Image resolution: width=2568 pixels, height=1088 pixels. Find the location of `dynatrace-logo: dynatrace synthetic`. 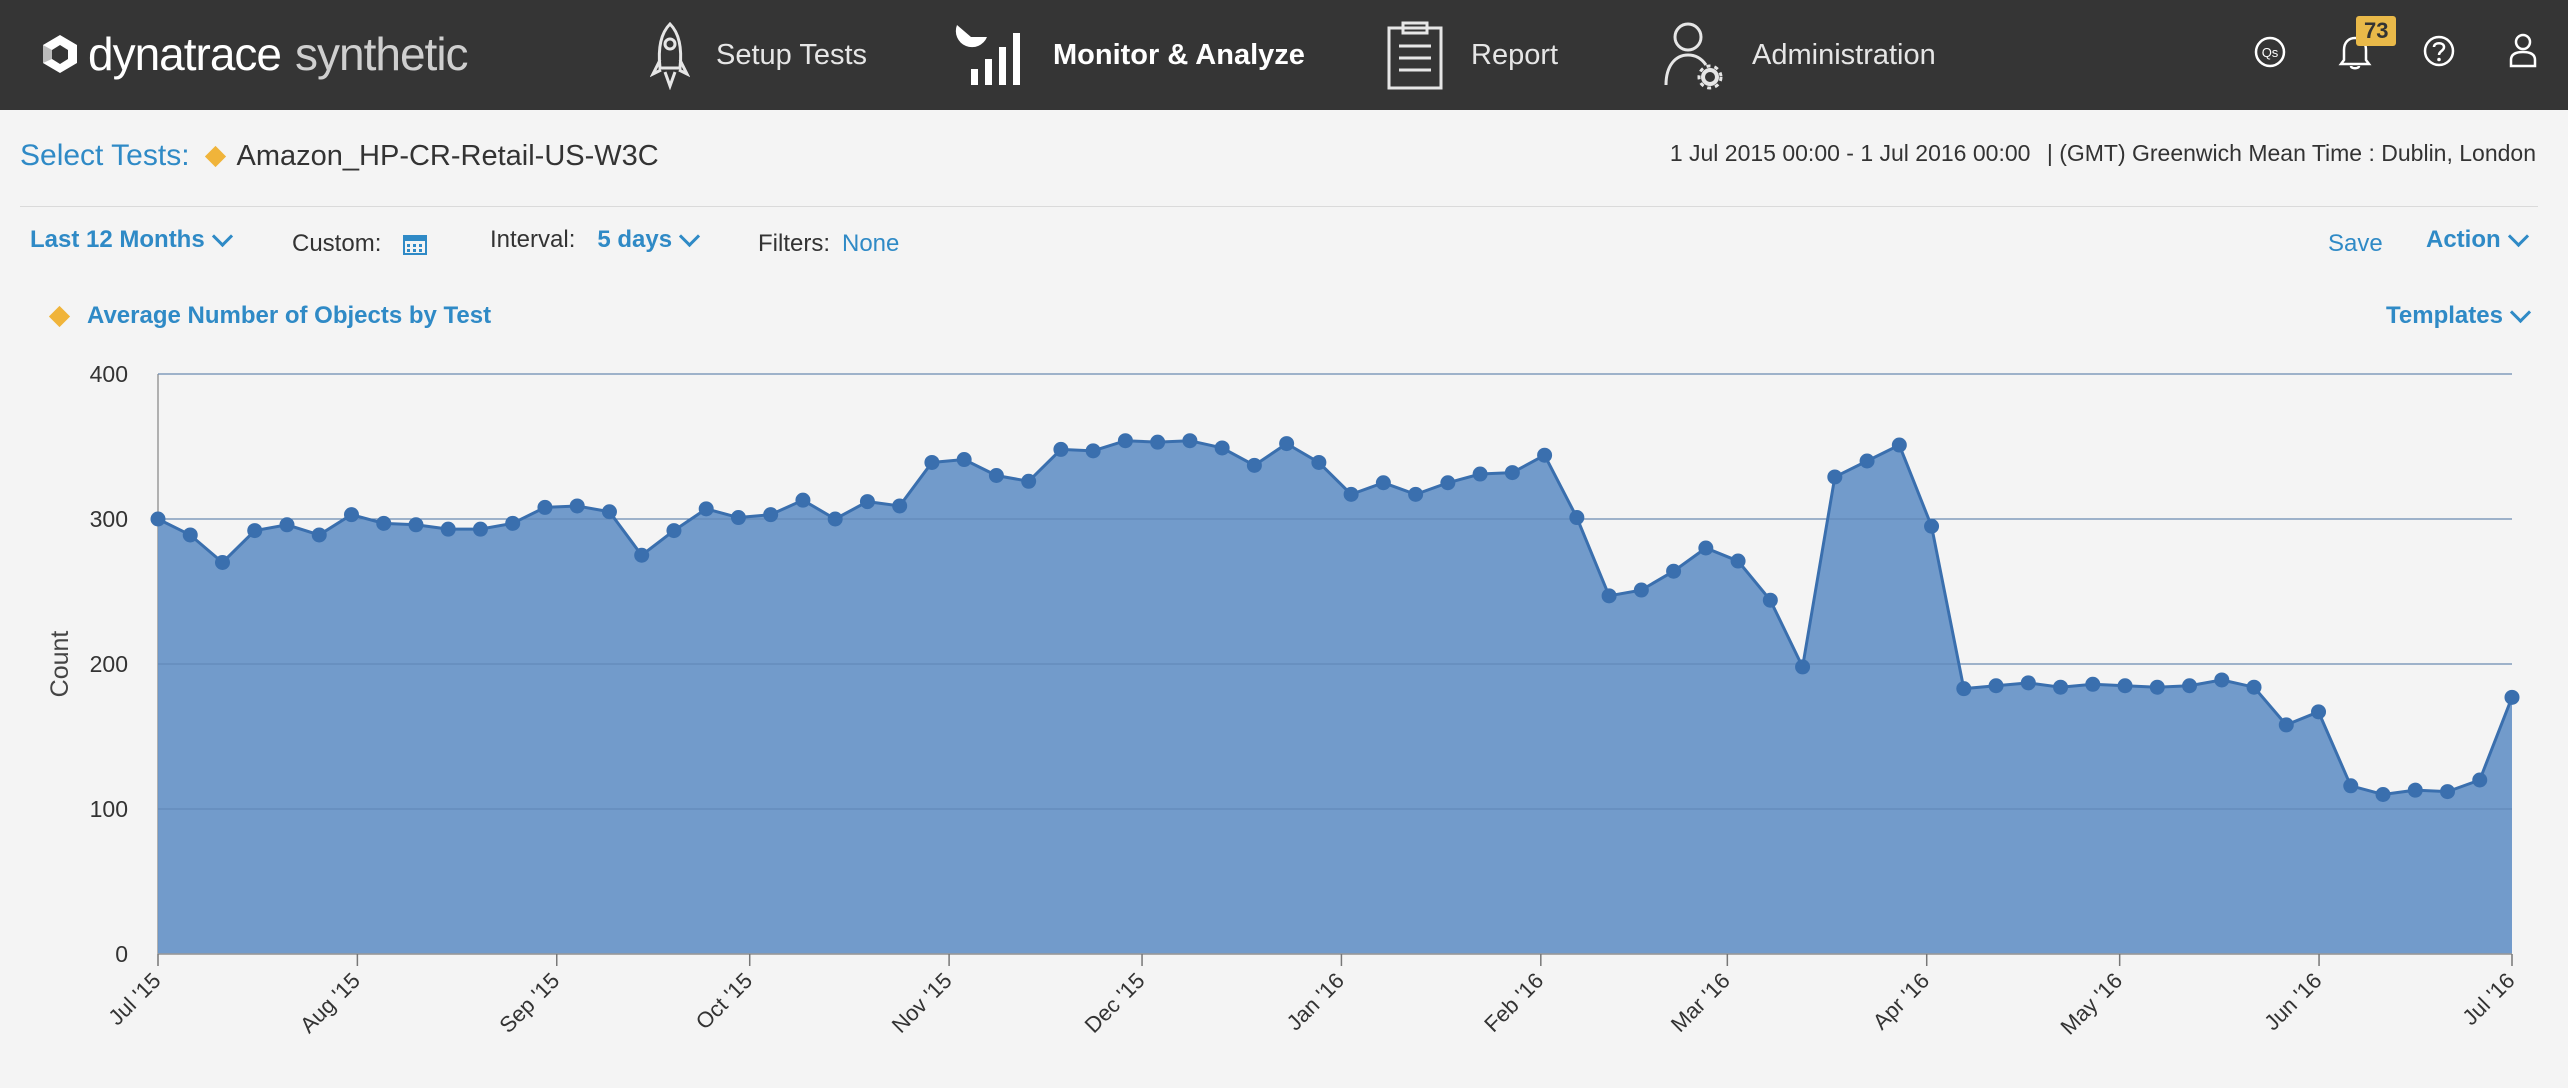

dynatrace-logo: dynatrace synthetic is located at coordinates (253, 54).